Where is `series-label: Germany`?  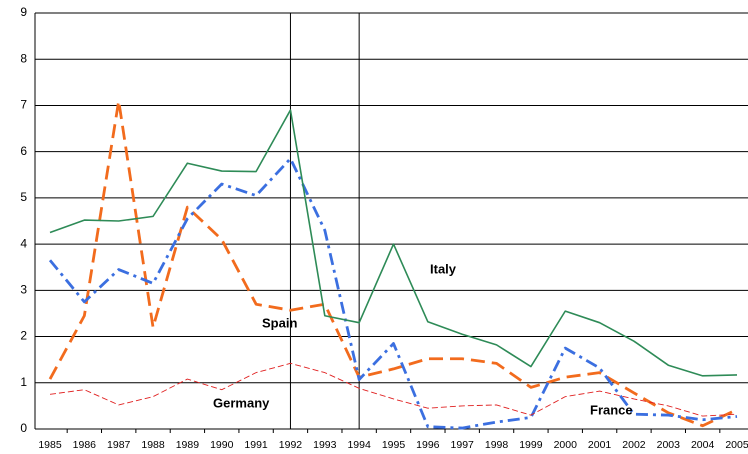 series-label: Germany is located at coordinates (241, 402).